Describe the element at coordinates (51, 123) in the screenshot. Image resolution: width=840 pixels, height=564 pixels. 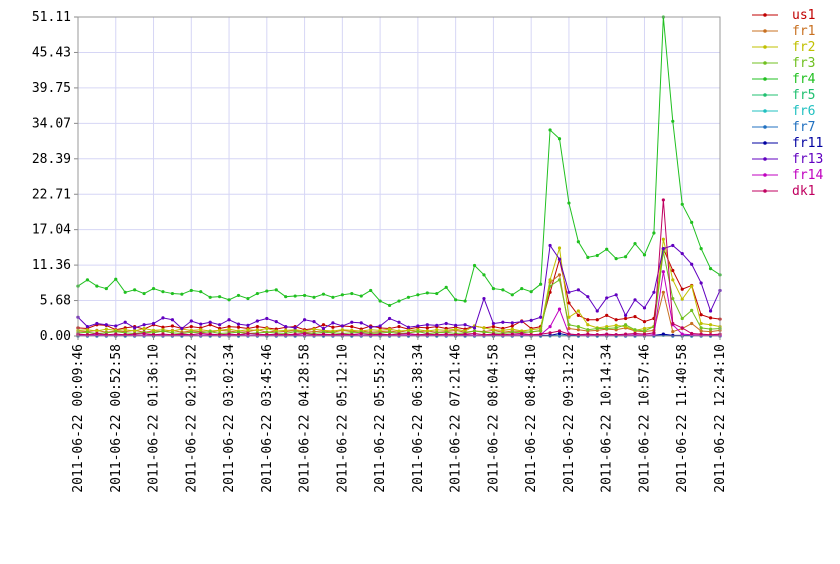
I see `y-tick-label: 34.07` at that location.